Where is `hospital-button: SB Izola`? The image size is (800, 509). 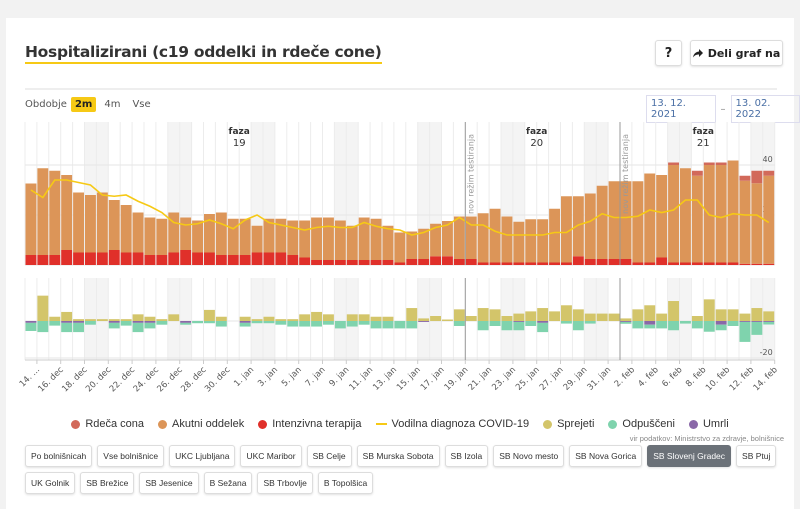
hospital-button: SB Izola is located at coordinates (466, 456).